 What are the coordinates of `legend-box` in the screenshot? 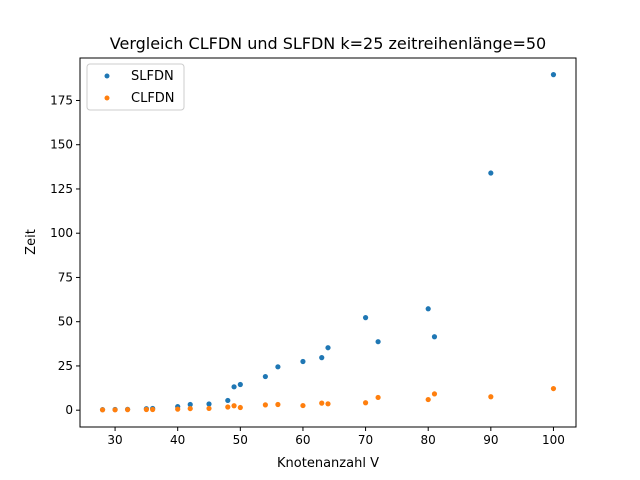 It's located at (135, 87).